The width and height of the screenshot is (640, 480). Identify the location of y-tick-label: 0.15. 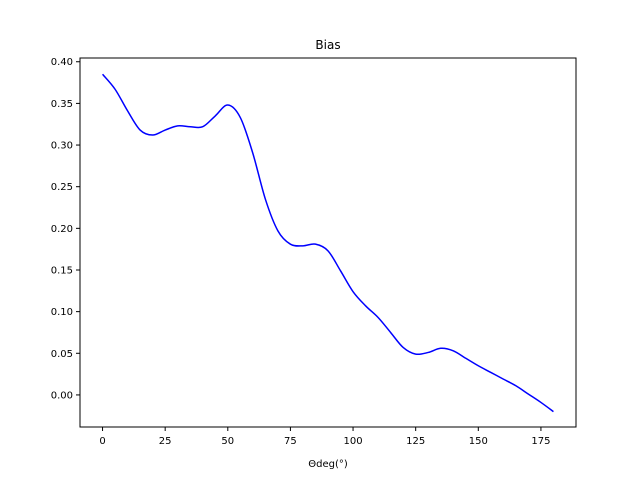
(62, 270).